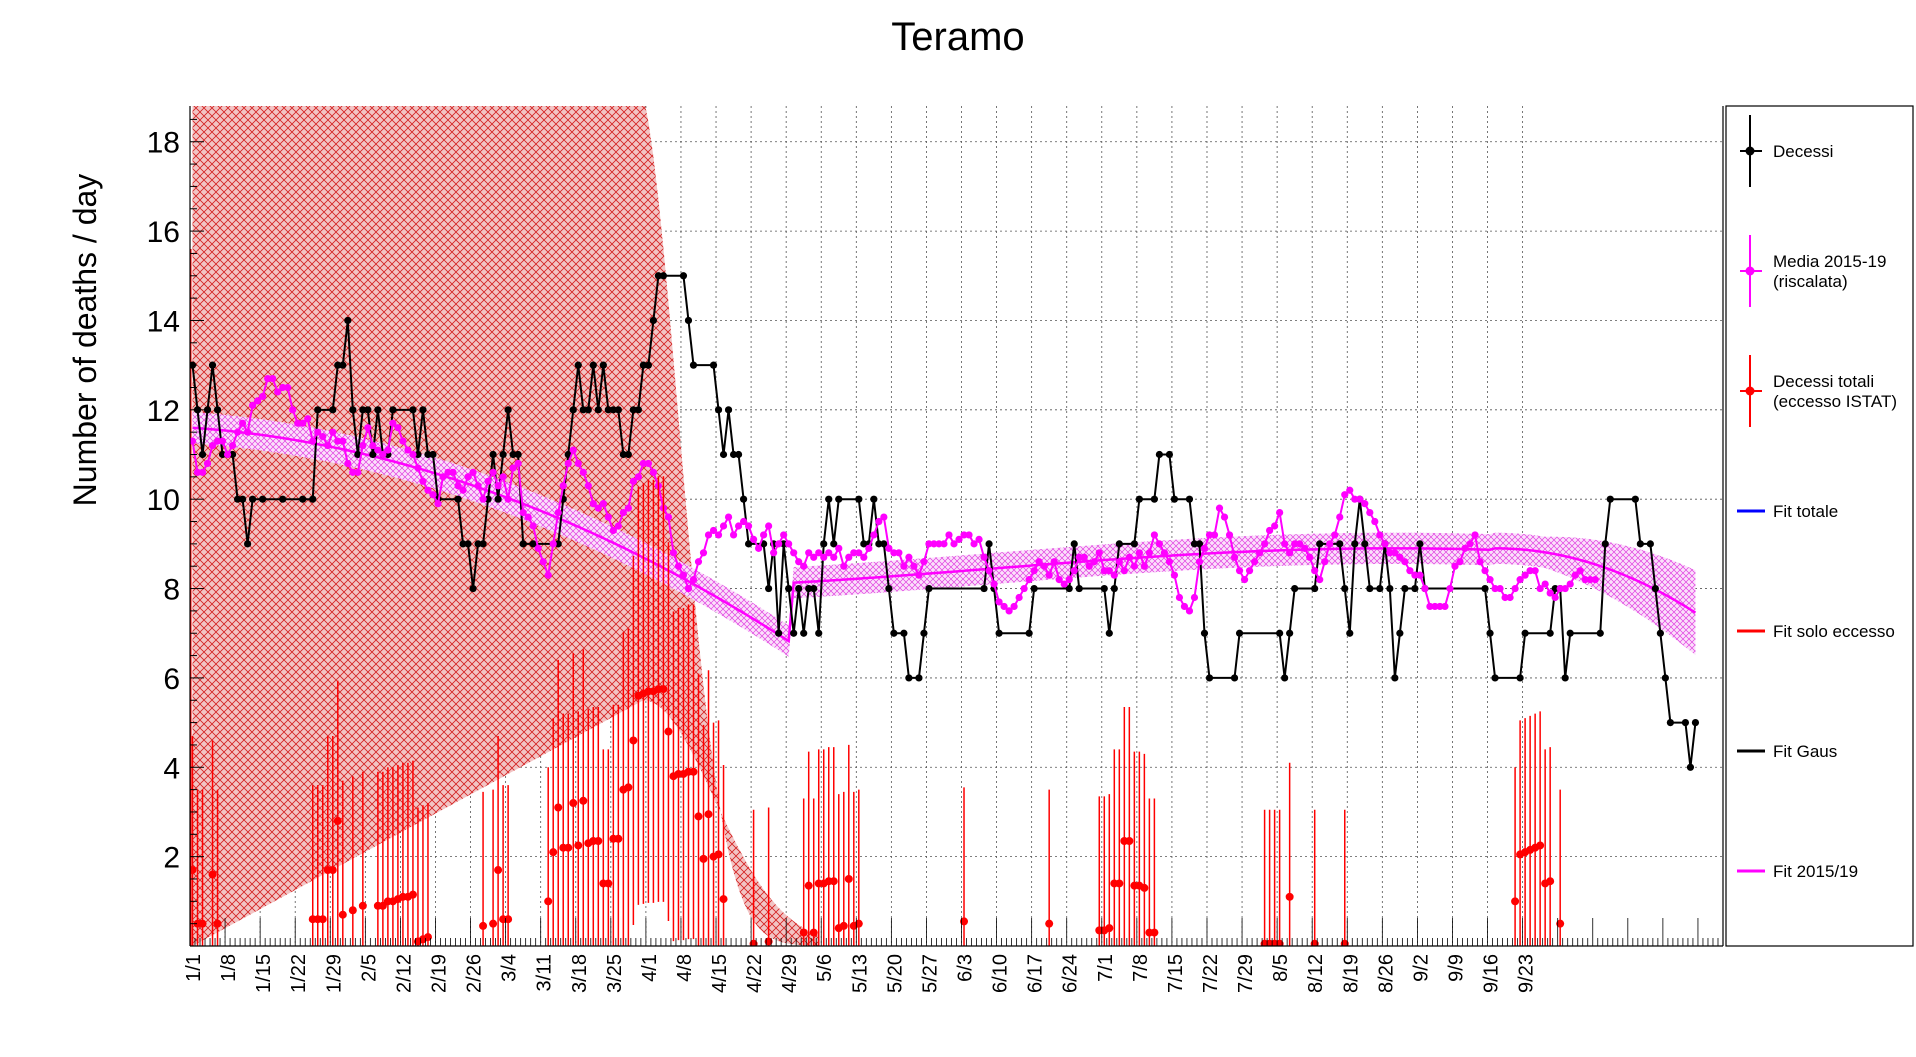 The height and width of the screenshot is (1057, 1916). What do you see at coordinates (860, 973) in the screenshot?
I see `x-tick-label: 5/13` at bounding box center [860, 973].